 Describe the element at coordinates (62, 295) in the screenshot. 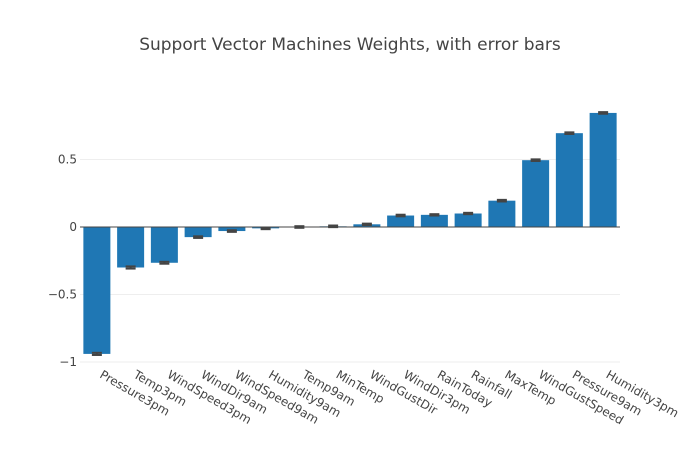

I see `y-tick-label: −0.5` at that location.